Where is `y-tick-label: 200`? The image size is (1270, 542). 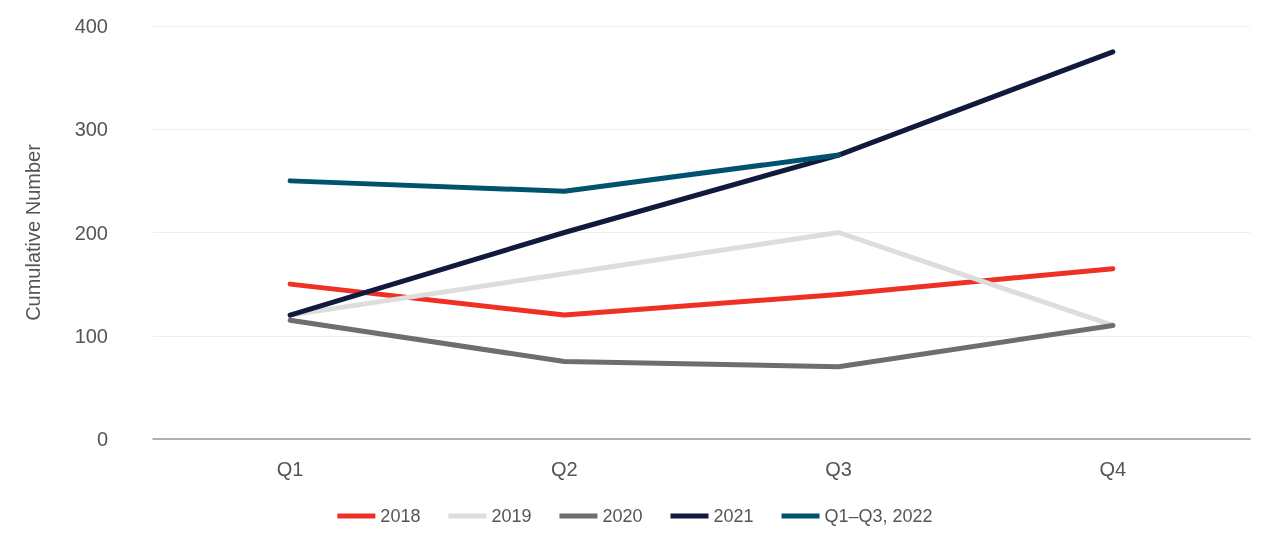
y-tick-label: 200 is located at coordinates (91, 232).